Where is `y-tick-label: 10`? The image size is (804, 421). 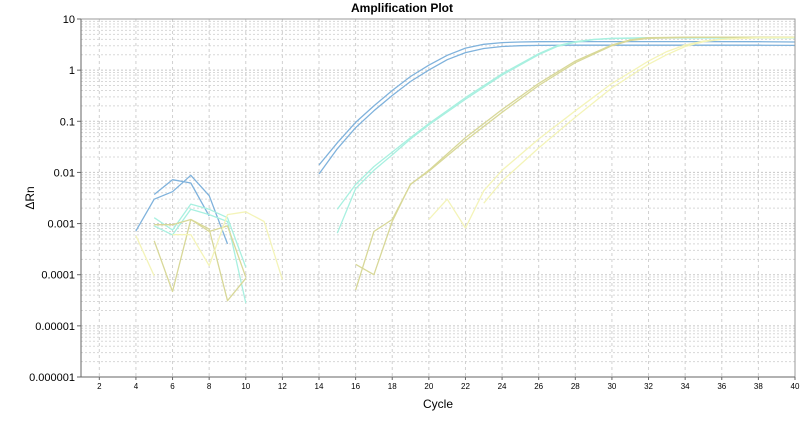 y-tick-label: 10 is located at coordinates (69, 20).